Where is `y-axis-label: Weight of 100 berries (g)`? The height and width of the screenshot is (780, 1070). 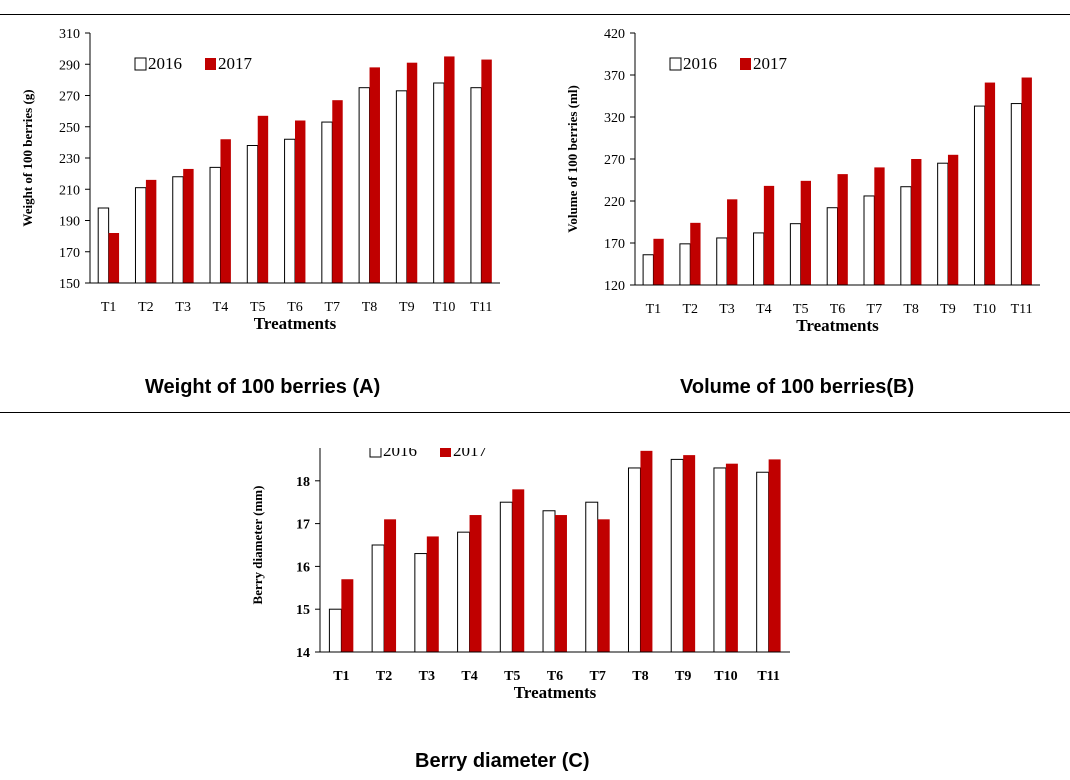
y-axis-label: Weight of 100 berries (g) is located at coordinates (27, 157).